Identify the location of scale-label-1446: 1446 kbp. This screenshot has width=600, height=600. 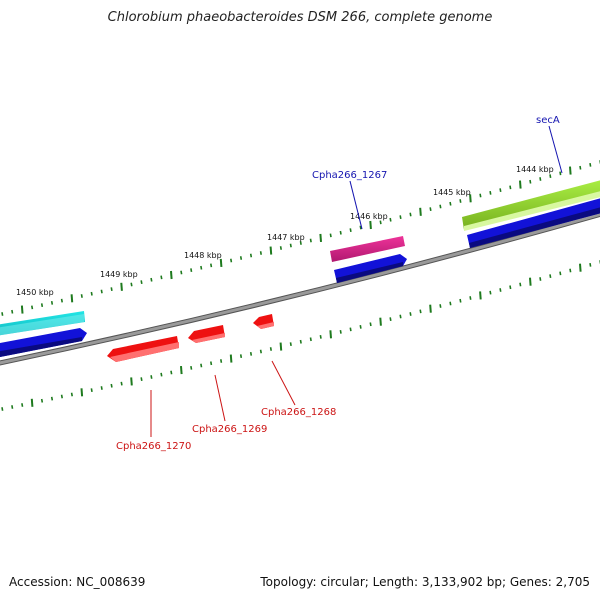
(369, 216).